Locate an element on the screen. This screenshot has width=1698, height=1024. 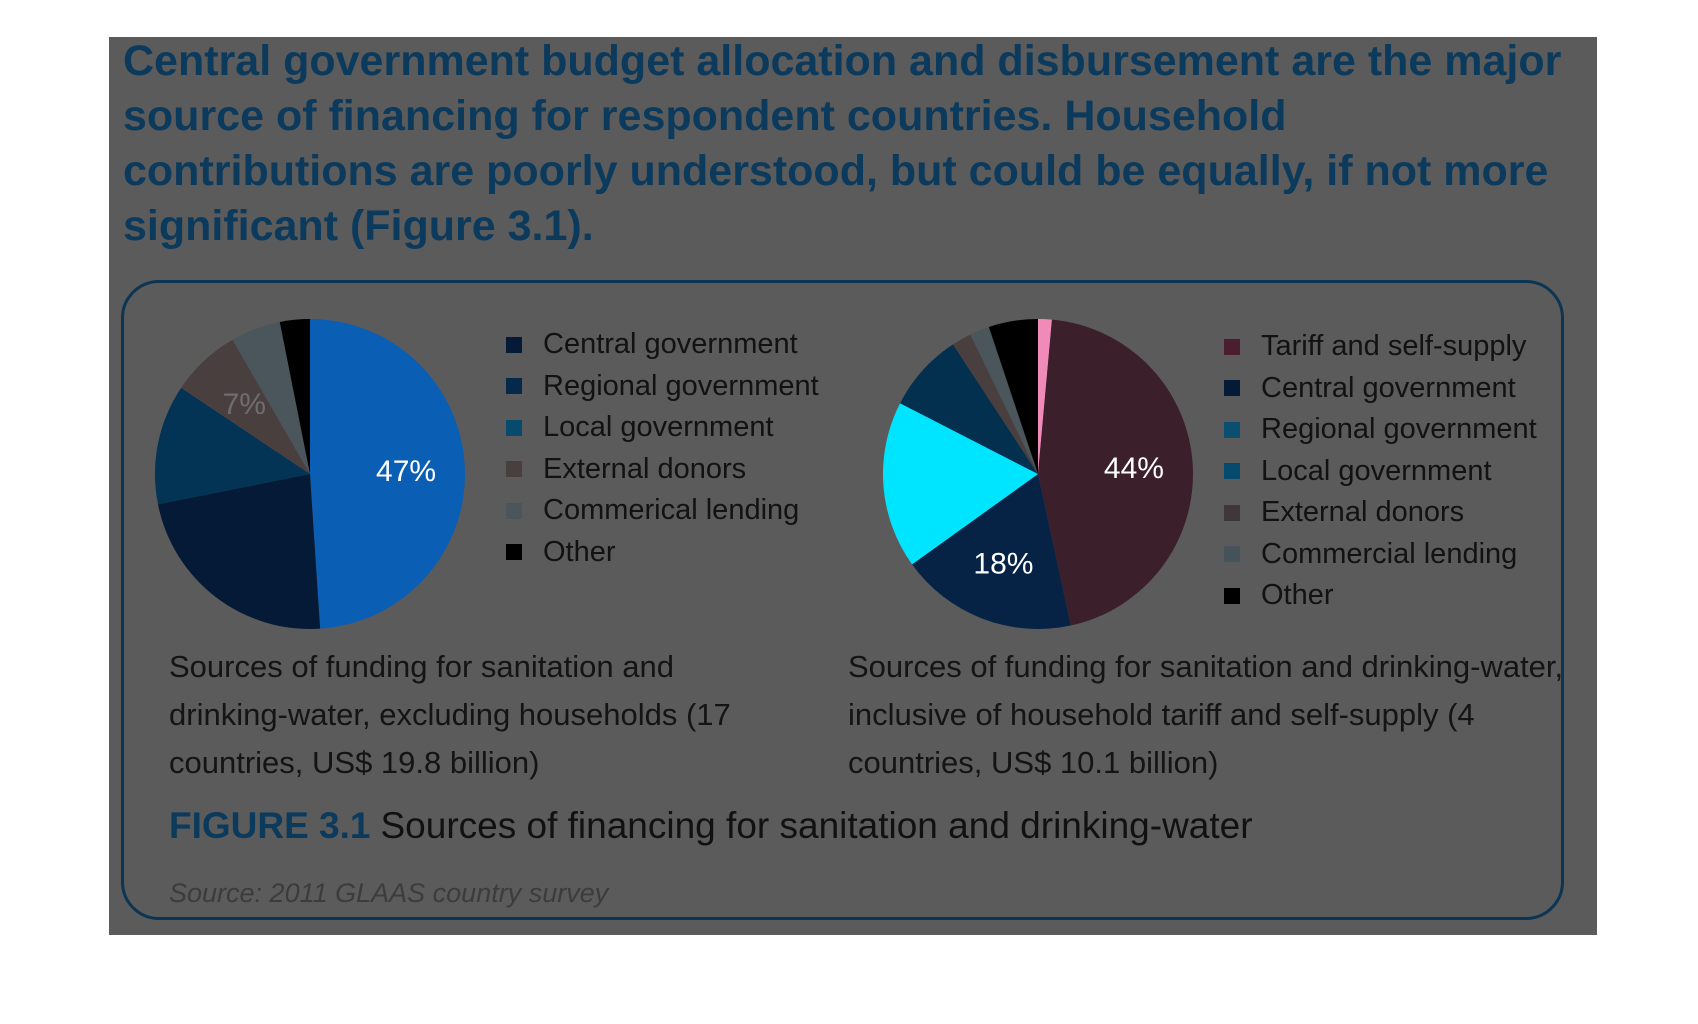
pie-slice-tariff-and-self-supply is located at coordinates (1115, 472).